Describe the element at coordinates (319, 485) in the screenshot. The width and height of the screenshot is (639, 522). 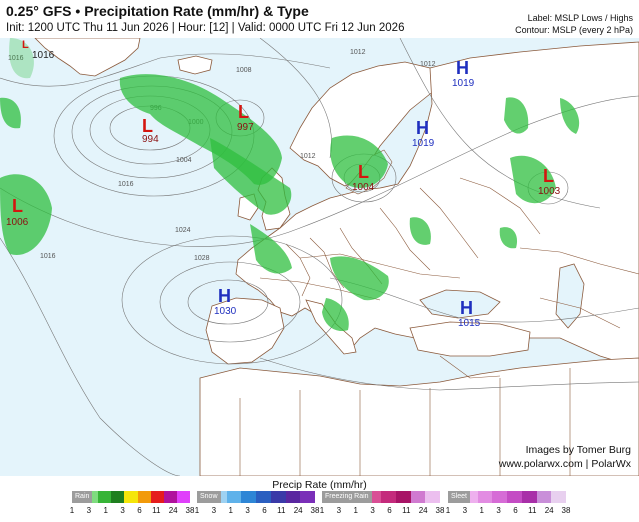
I see `legend-title: Precip Rate (mm/hr)` at that location.